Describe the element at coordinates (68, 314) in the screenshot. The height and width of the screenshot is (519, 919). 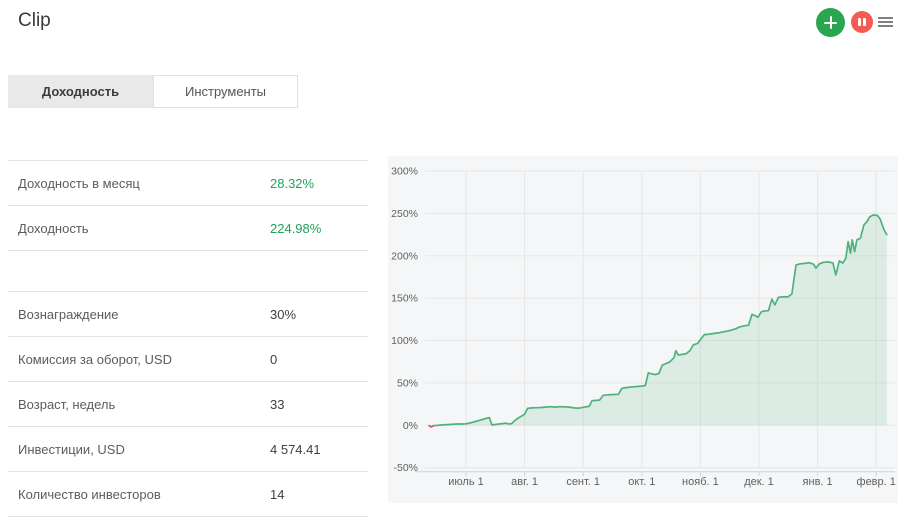
I see `stat-label: Вознаграждение` at that location.